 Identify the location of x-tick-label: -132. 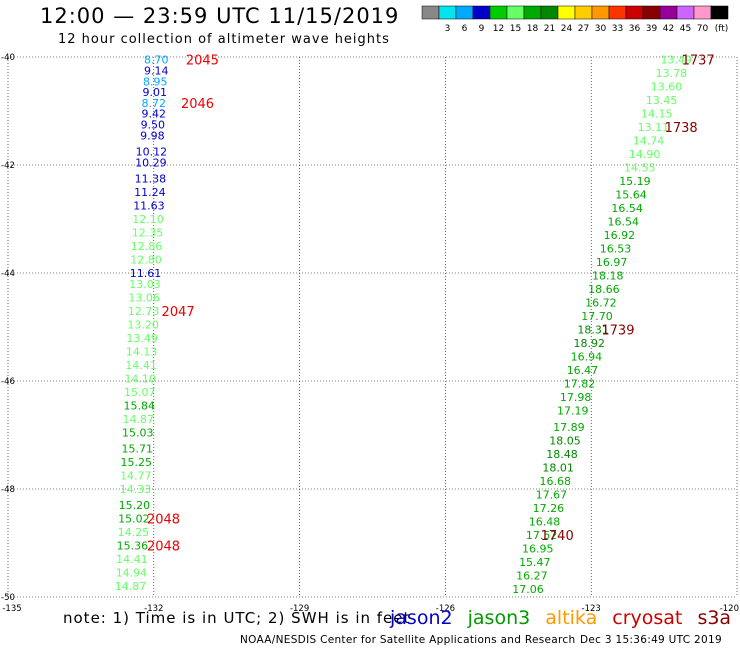
(153, 609).